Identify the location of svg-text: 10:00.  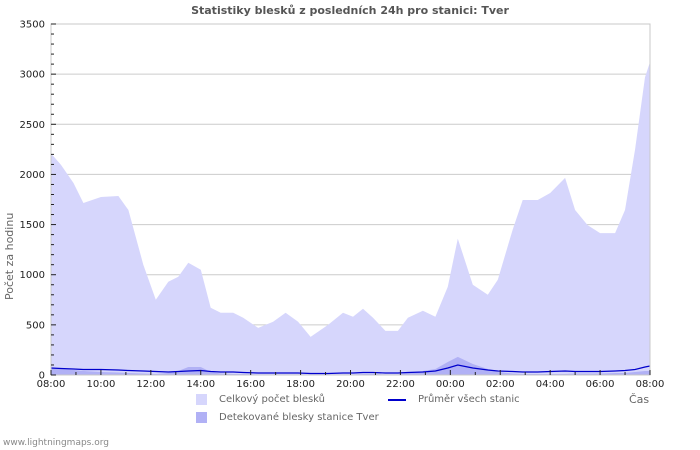
(101, 384).